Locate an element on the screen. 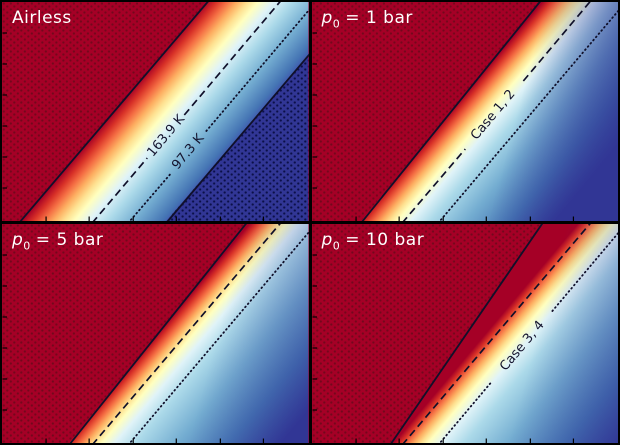  panel-title: p0 = 10 bar is located at coordinates (373, 241).